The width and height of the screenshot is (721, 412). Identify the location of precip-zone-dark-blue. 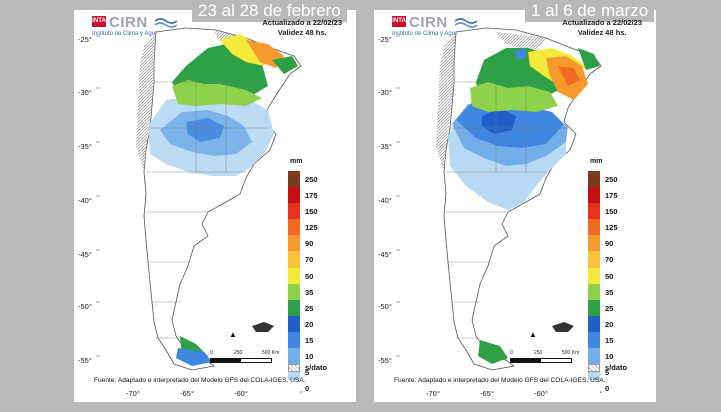
(499, 121).